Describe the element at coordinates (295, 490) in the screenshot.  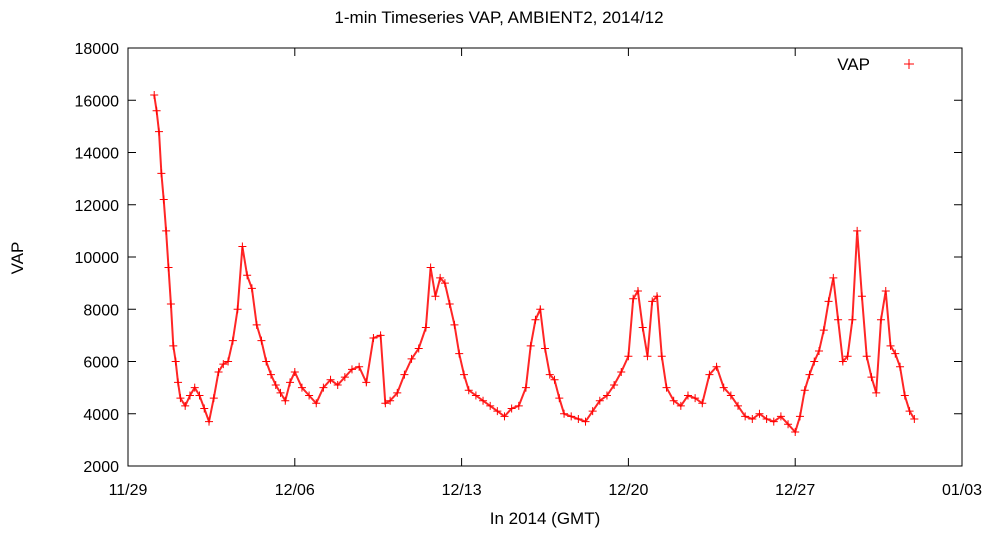
I see `x-tick-label: 12/06` at that location.